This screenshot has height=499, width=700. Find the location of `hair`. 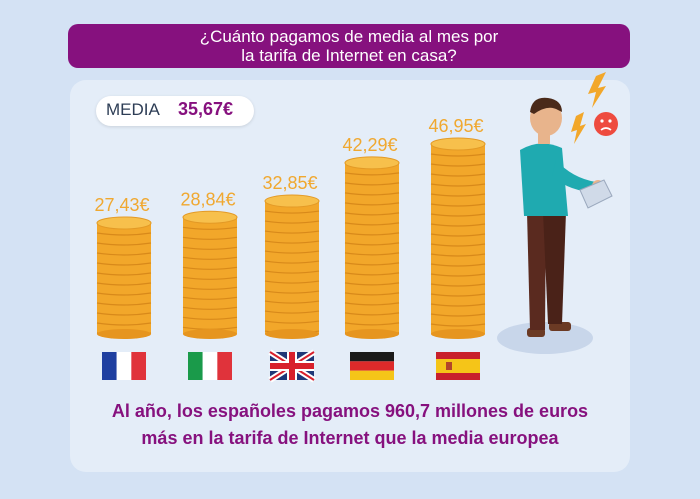

hair is located at coordinates (546, 105).